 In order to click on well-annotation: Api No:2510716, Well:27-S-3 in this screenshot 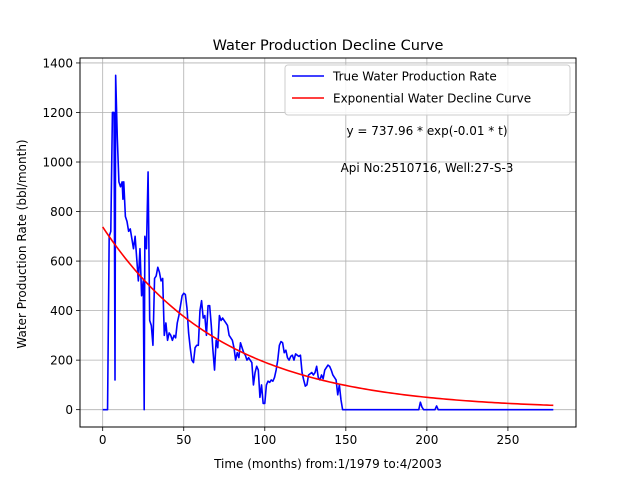, I will do `click(427, 168)`.